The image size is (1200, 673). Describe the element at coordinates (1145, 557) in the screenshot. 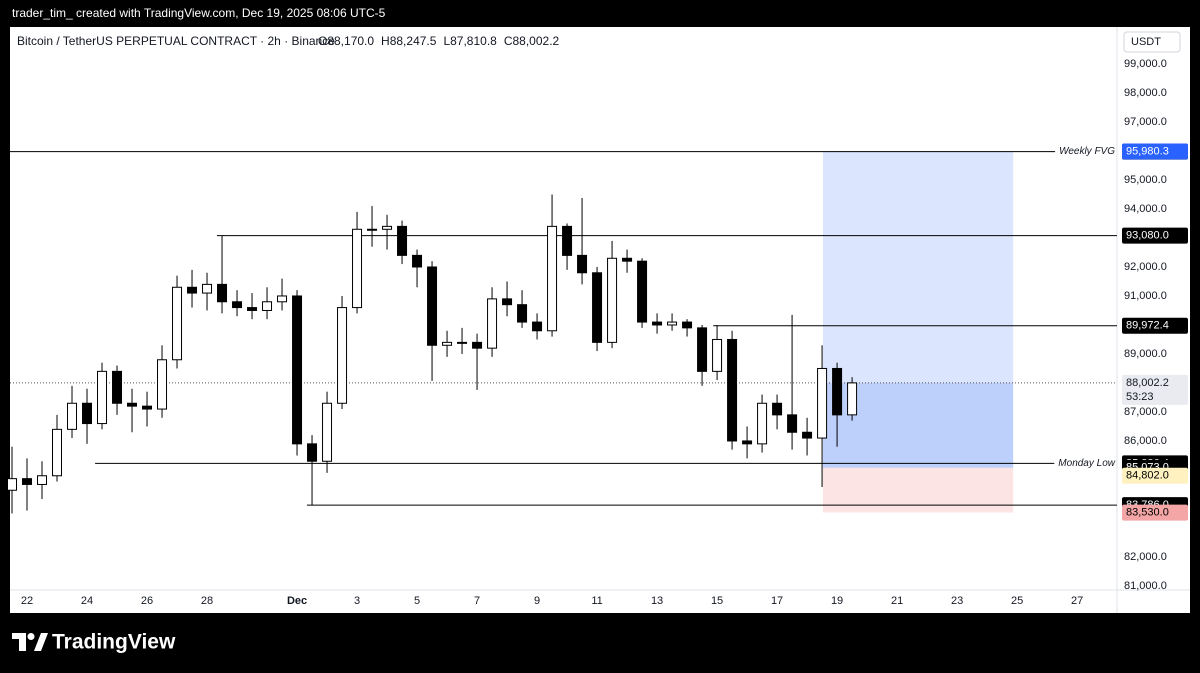

I see `y-tick-label: 82,000.0` at that location.